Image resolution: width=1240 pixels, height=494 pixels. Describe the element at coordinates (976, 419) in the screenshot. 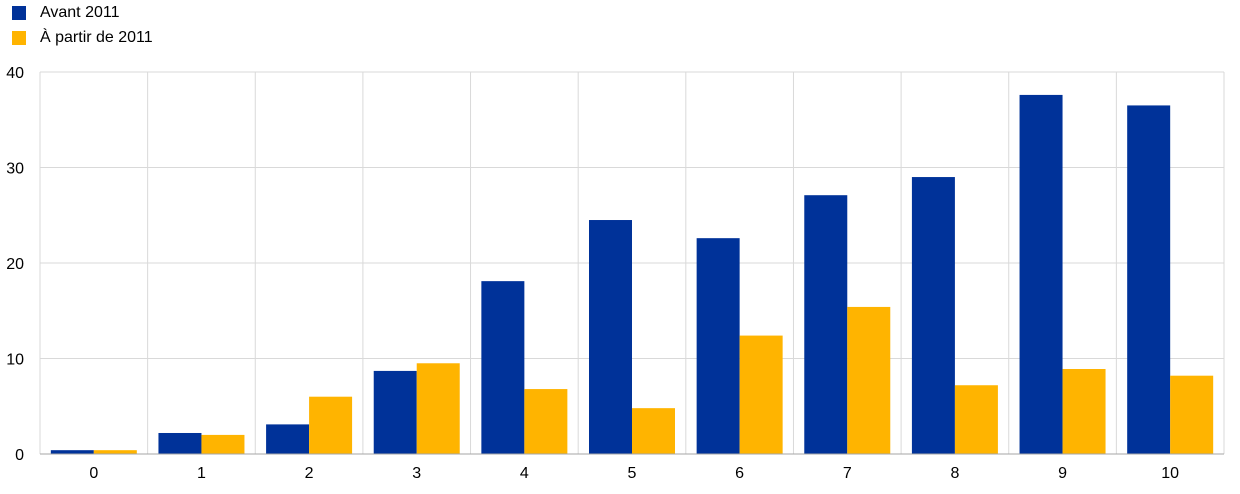

I see `bar-series1-cat8` at that location.